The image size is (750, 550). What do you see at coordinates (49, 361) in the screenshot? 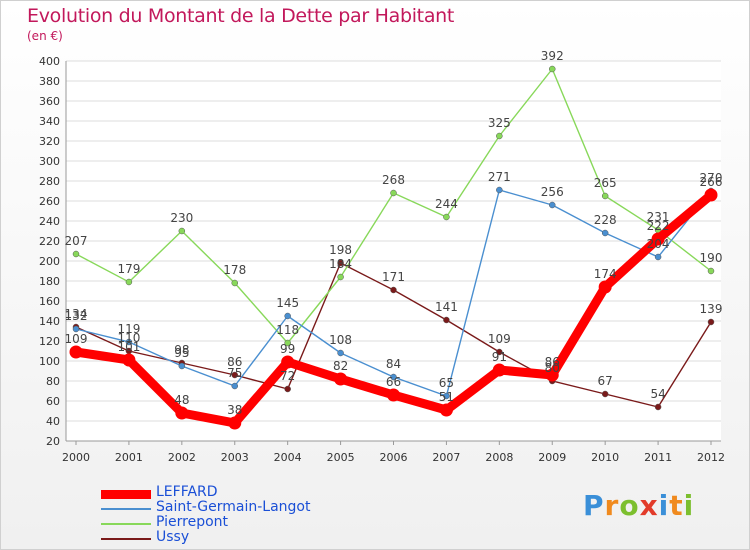
I see `y-tick-label: 100` at bounding box center [49, 361].